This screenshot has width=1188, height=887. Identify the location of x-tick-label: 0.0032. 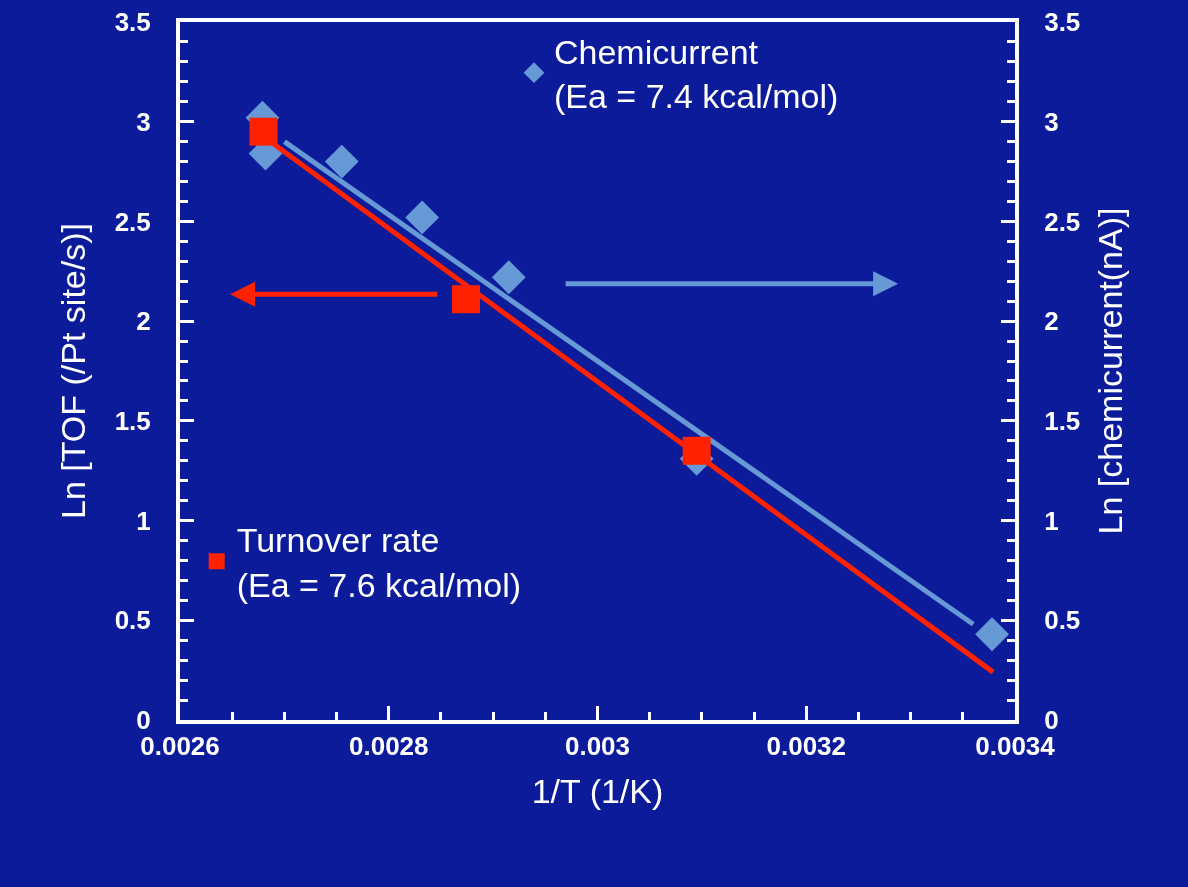
(806, 746).